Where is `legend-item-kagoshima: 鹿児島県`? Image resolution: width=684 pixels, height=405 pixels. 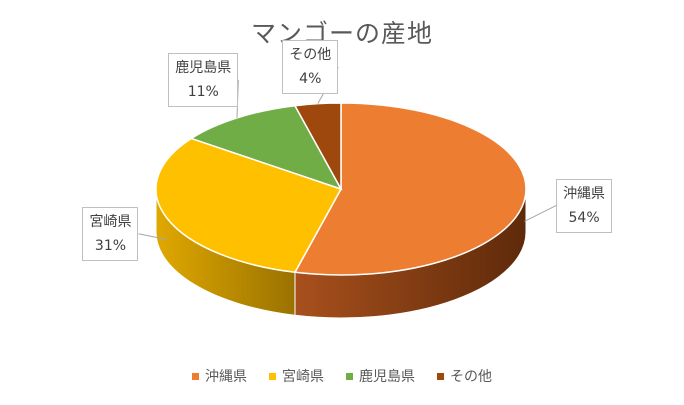
legend-item-kagoshima: 鹿児島県 is located at coordinates (380, 376).